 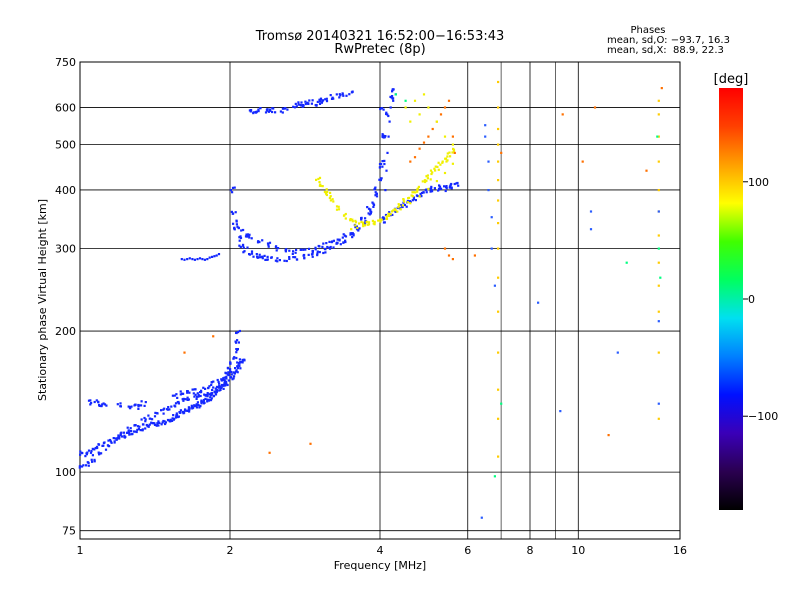 What do you see at coordinates (731, 79) in the screenshot?
I see `colorbar-label: [deg]` at bounding box center [731, 79].